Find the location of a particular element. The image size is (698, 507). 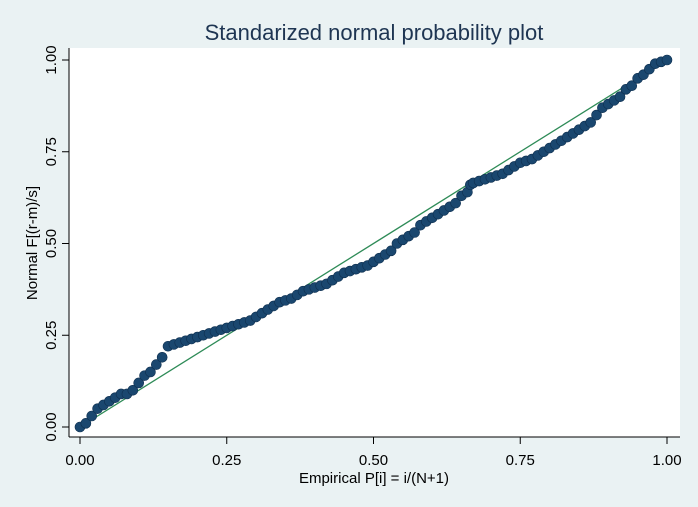

y-tick-label: 0.50 is located at coordinates (51, 243).